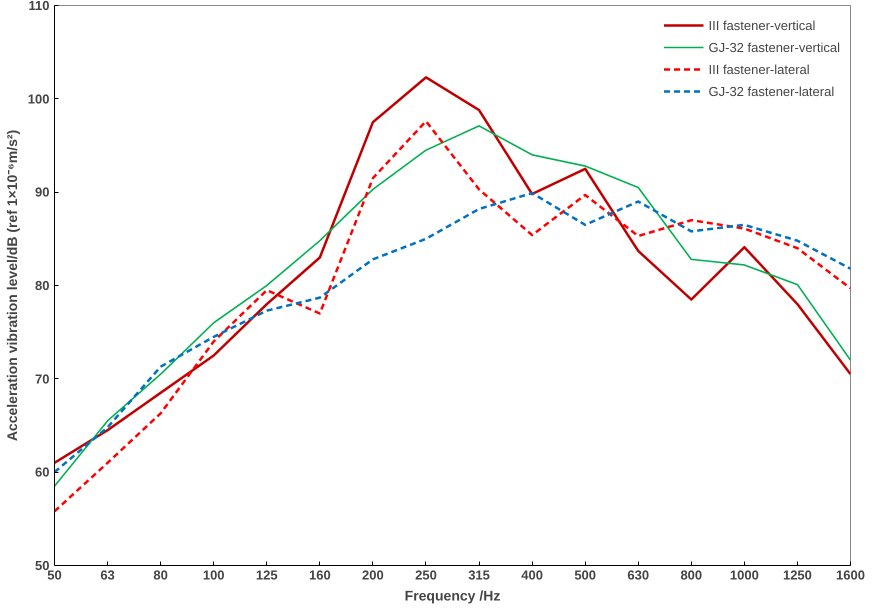 This screenshot has width=878, height=614. What do you see at coordinates (107, 575) in the screenshot?
I see `x-tick-label: 63` at bounding box center [107, 575].